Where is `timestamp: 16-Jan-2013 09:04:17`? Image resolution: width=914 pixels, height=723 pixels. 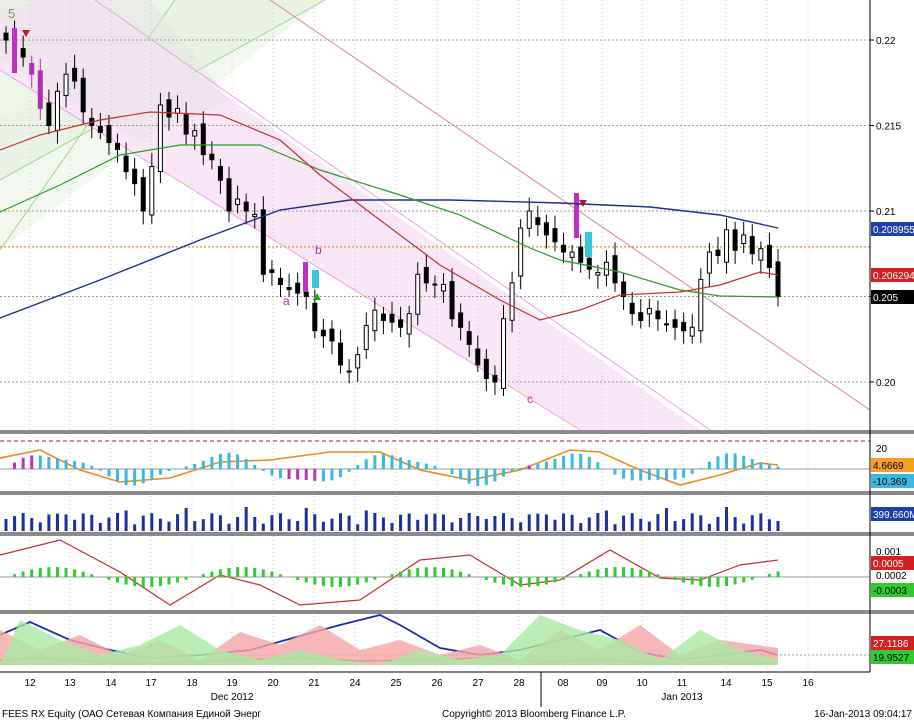 timestamp: 16-Jan-2013 09:04:17 is located at coordinates (863, 714).